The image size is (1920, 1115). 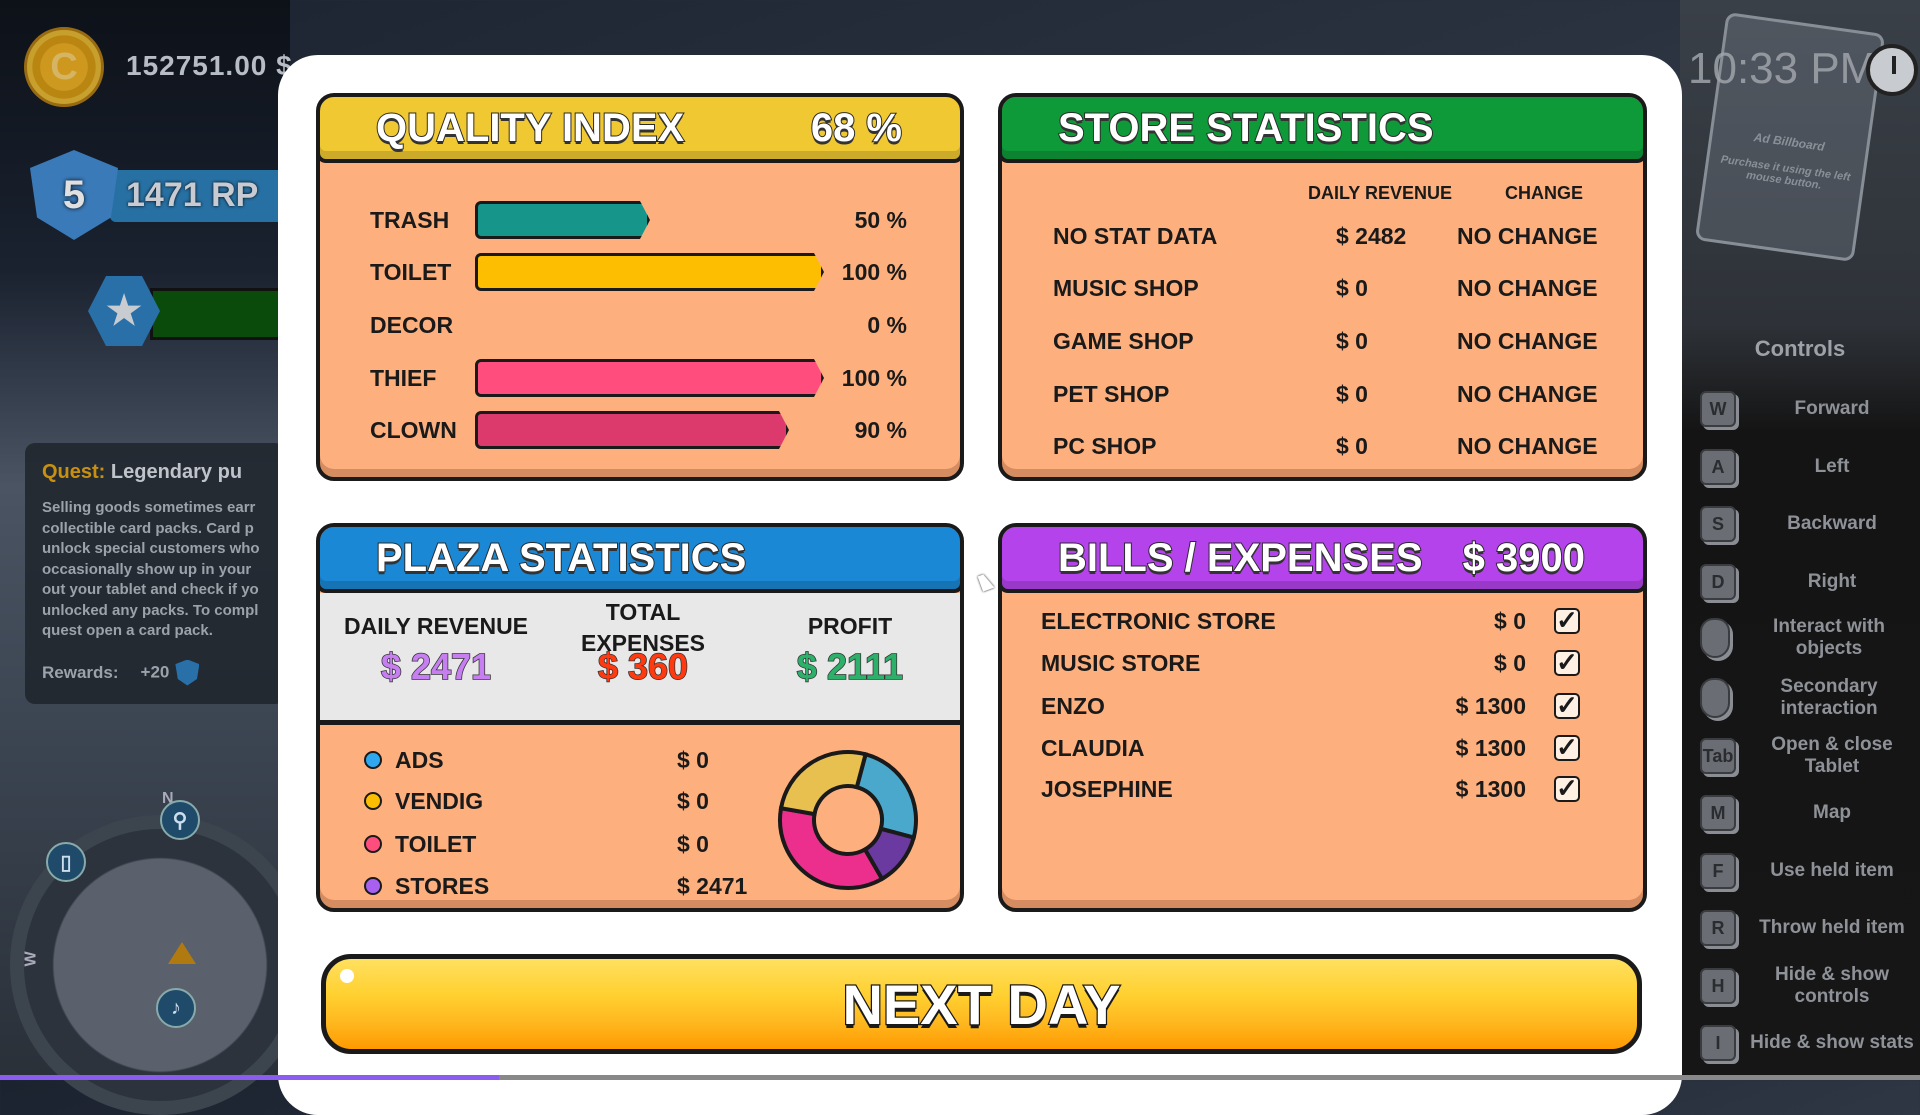 What do you see at coordinates (66, 862) in the screenshot?
I see `phone-shop-icon: ▯` at bounding box center [66, 862].